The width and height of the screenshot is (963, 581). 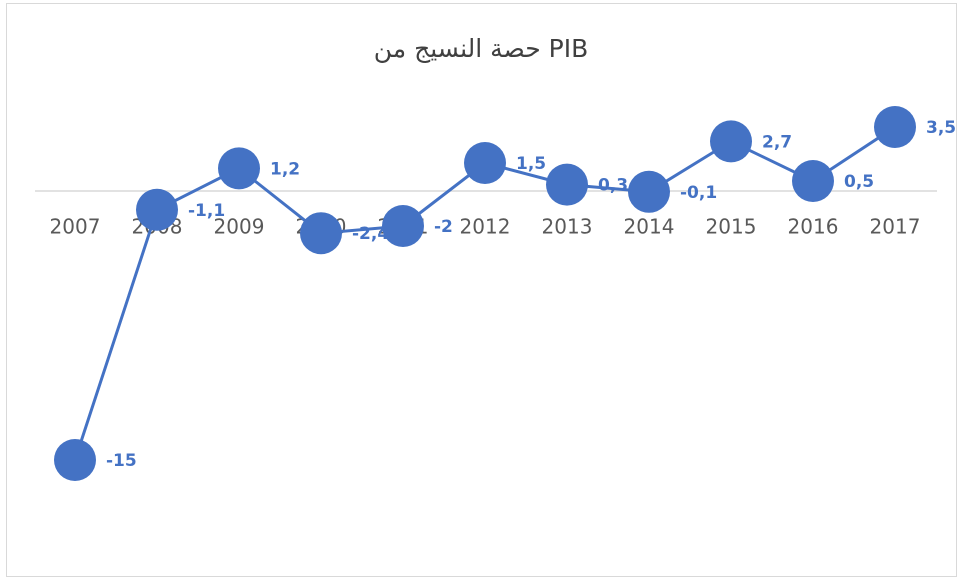 What do you see at coordinates (613, 186) in the screenshot?
I see `data-label: 0,3` at bounding box center [613, 186].